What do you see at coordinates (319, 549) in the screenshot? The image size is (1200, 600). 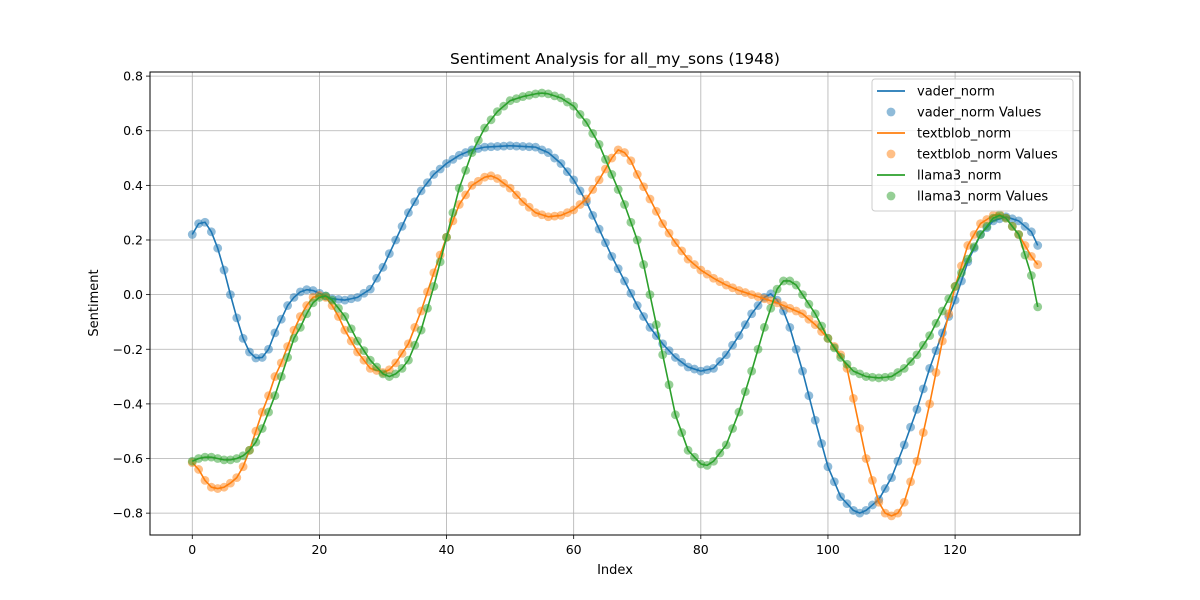 I see `x-tick-label: 20` at bounding box center [319, 549].